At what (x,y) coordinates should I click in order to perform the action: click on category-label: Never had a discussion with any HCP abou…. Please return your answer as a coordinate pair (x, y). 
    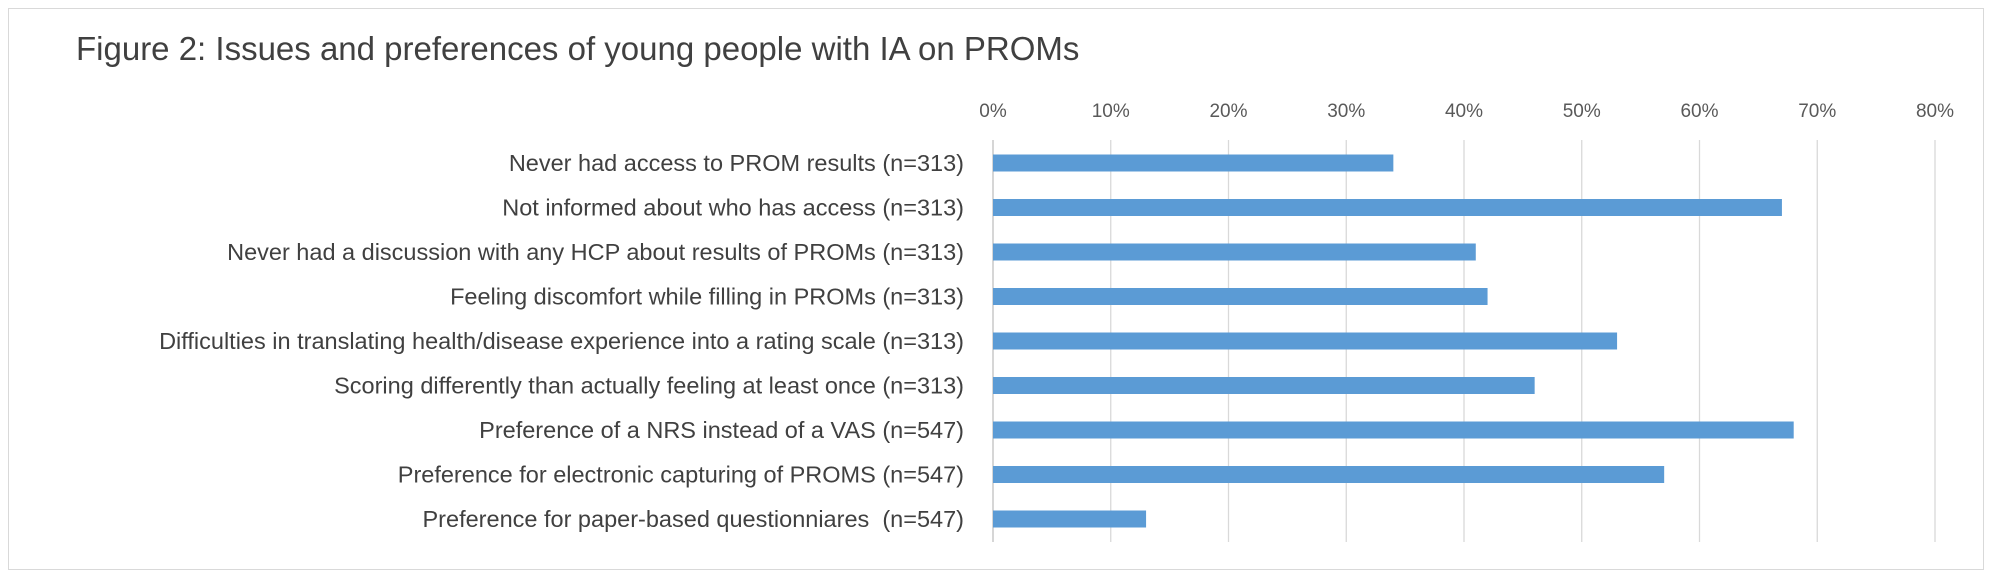
    Looking at the image, I should click on (595, 252).